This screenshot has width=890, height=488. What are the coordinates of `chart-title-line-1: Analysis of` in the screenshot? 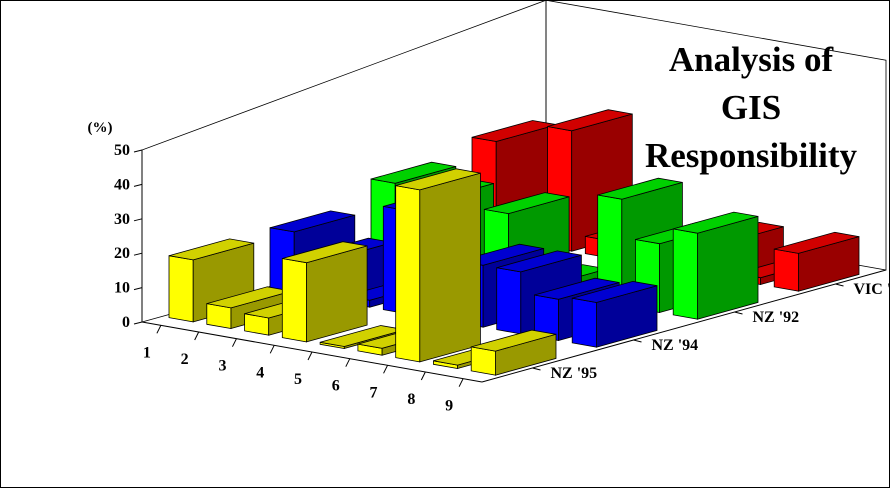 It's located at (751, 59).